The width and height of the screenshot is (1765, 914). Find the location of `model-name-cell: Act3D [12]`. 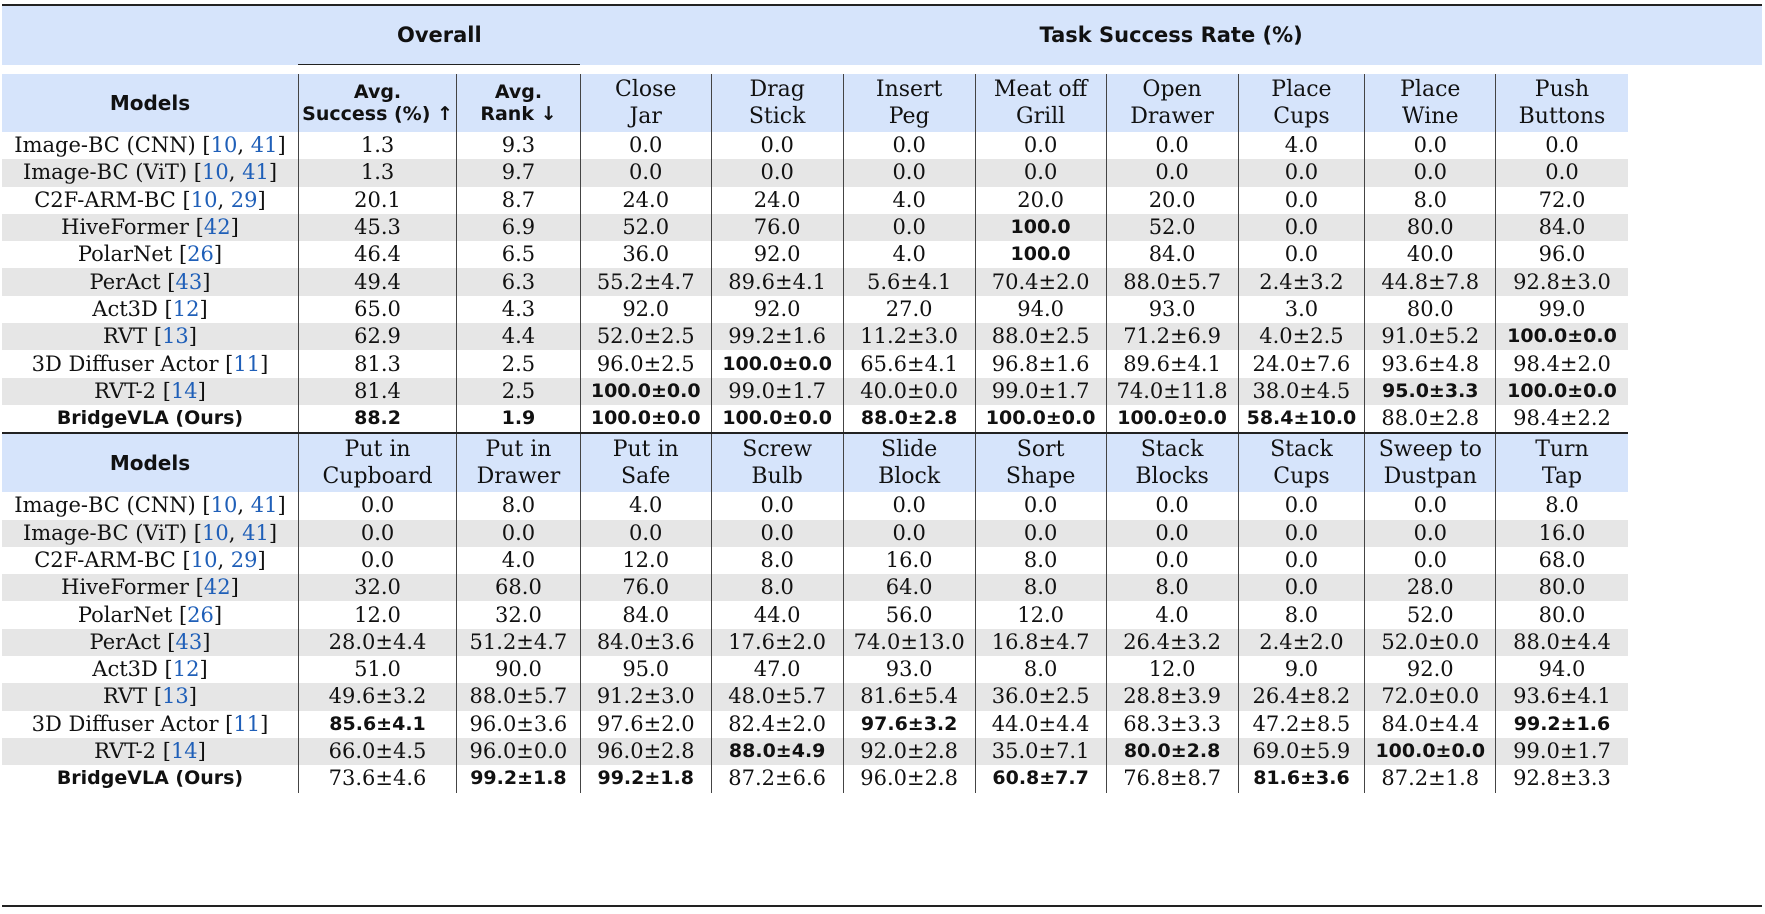

model-name-cell: Act3D [12] is located at coordinates (150, 308).